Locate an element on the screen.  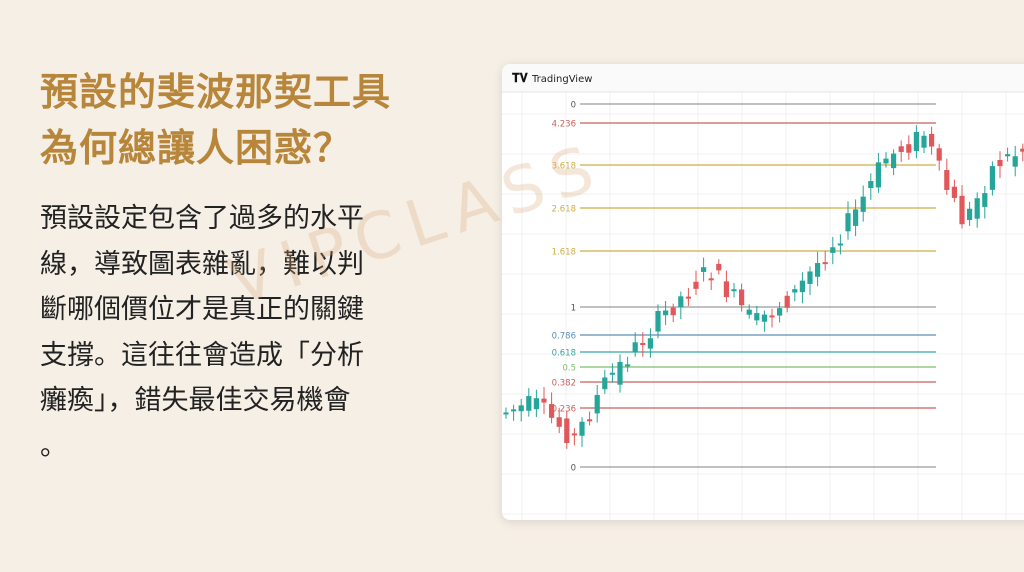
fib-label: 0.618 is located at coordinates (564, 354).